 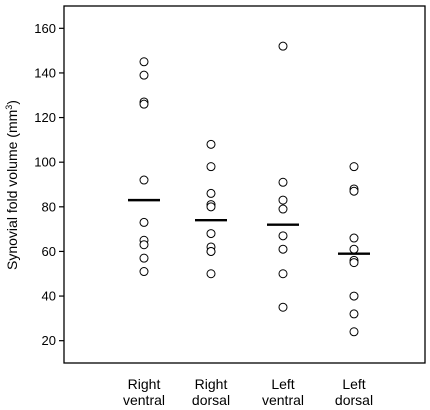 I want to click on category-label: Right dorsal, so click(x=211, y=392).